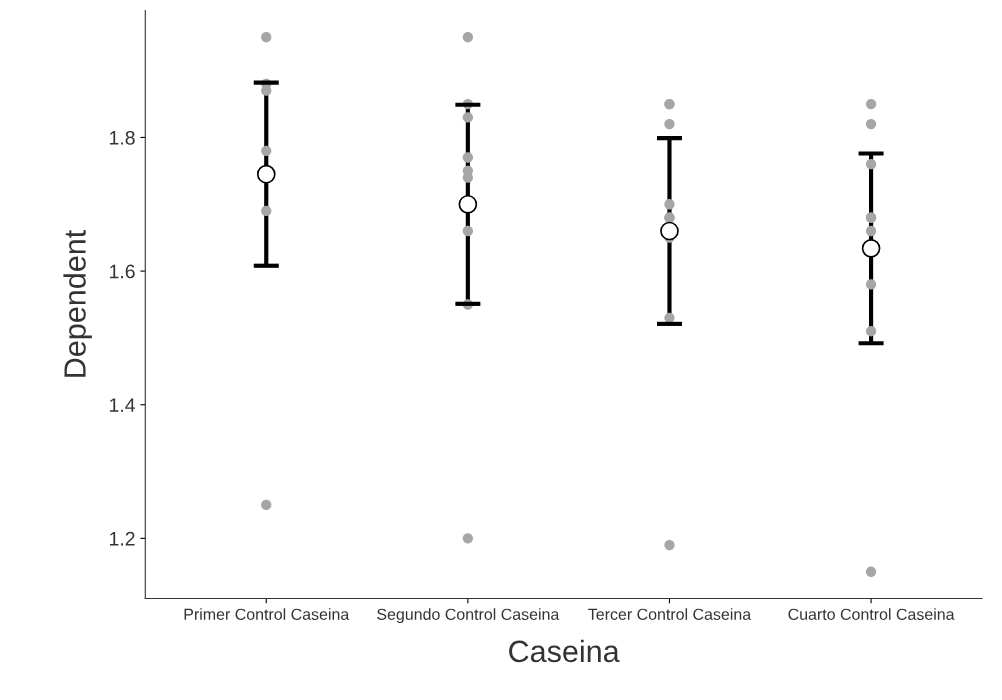  I want to click on x-tick-label: Tercer Control Caseina, so click(670, 614).